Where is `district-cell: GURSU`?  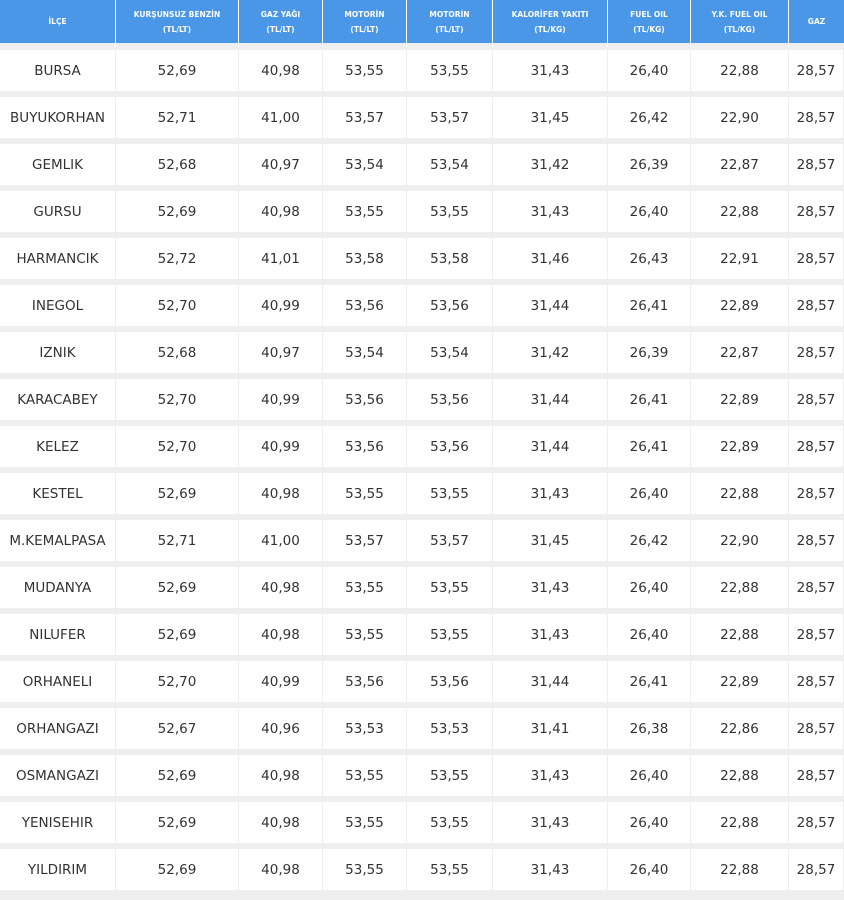 district-cell: GURSU is located at coordinates (58, 214).